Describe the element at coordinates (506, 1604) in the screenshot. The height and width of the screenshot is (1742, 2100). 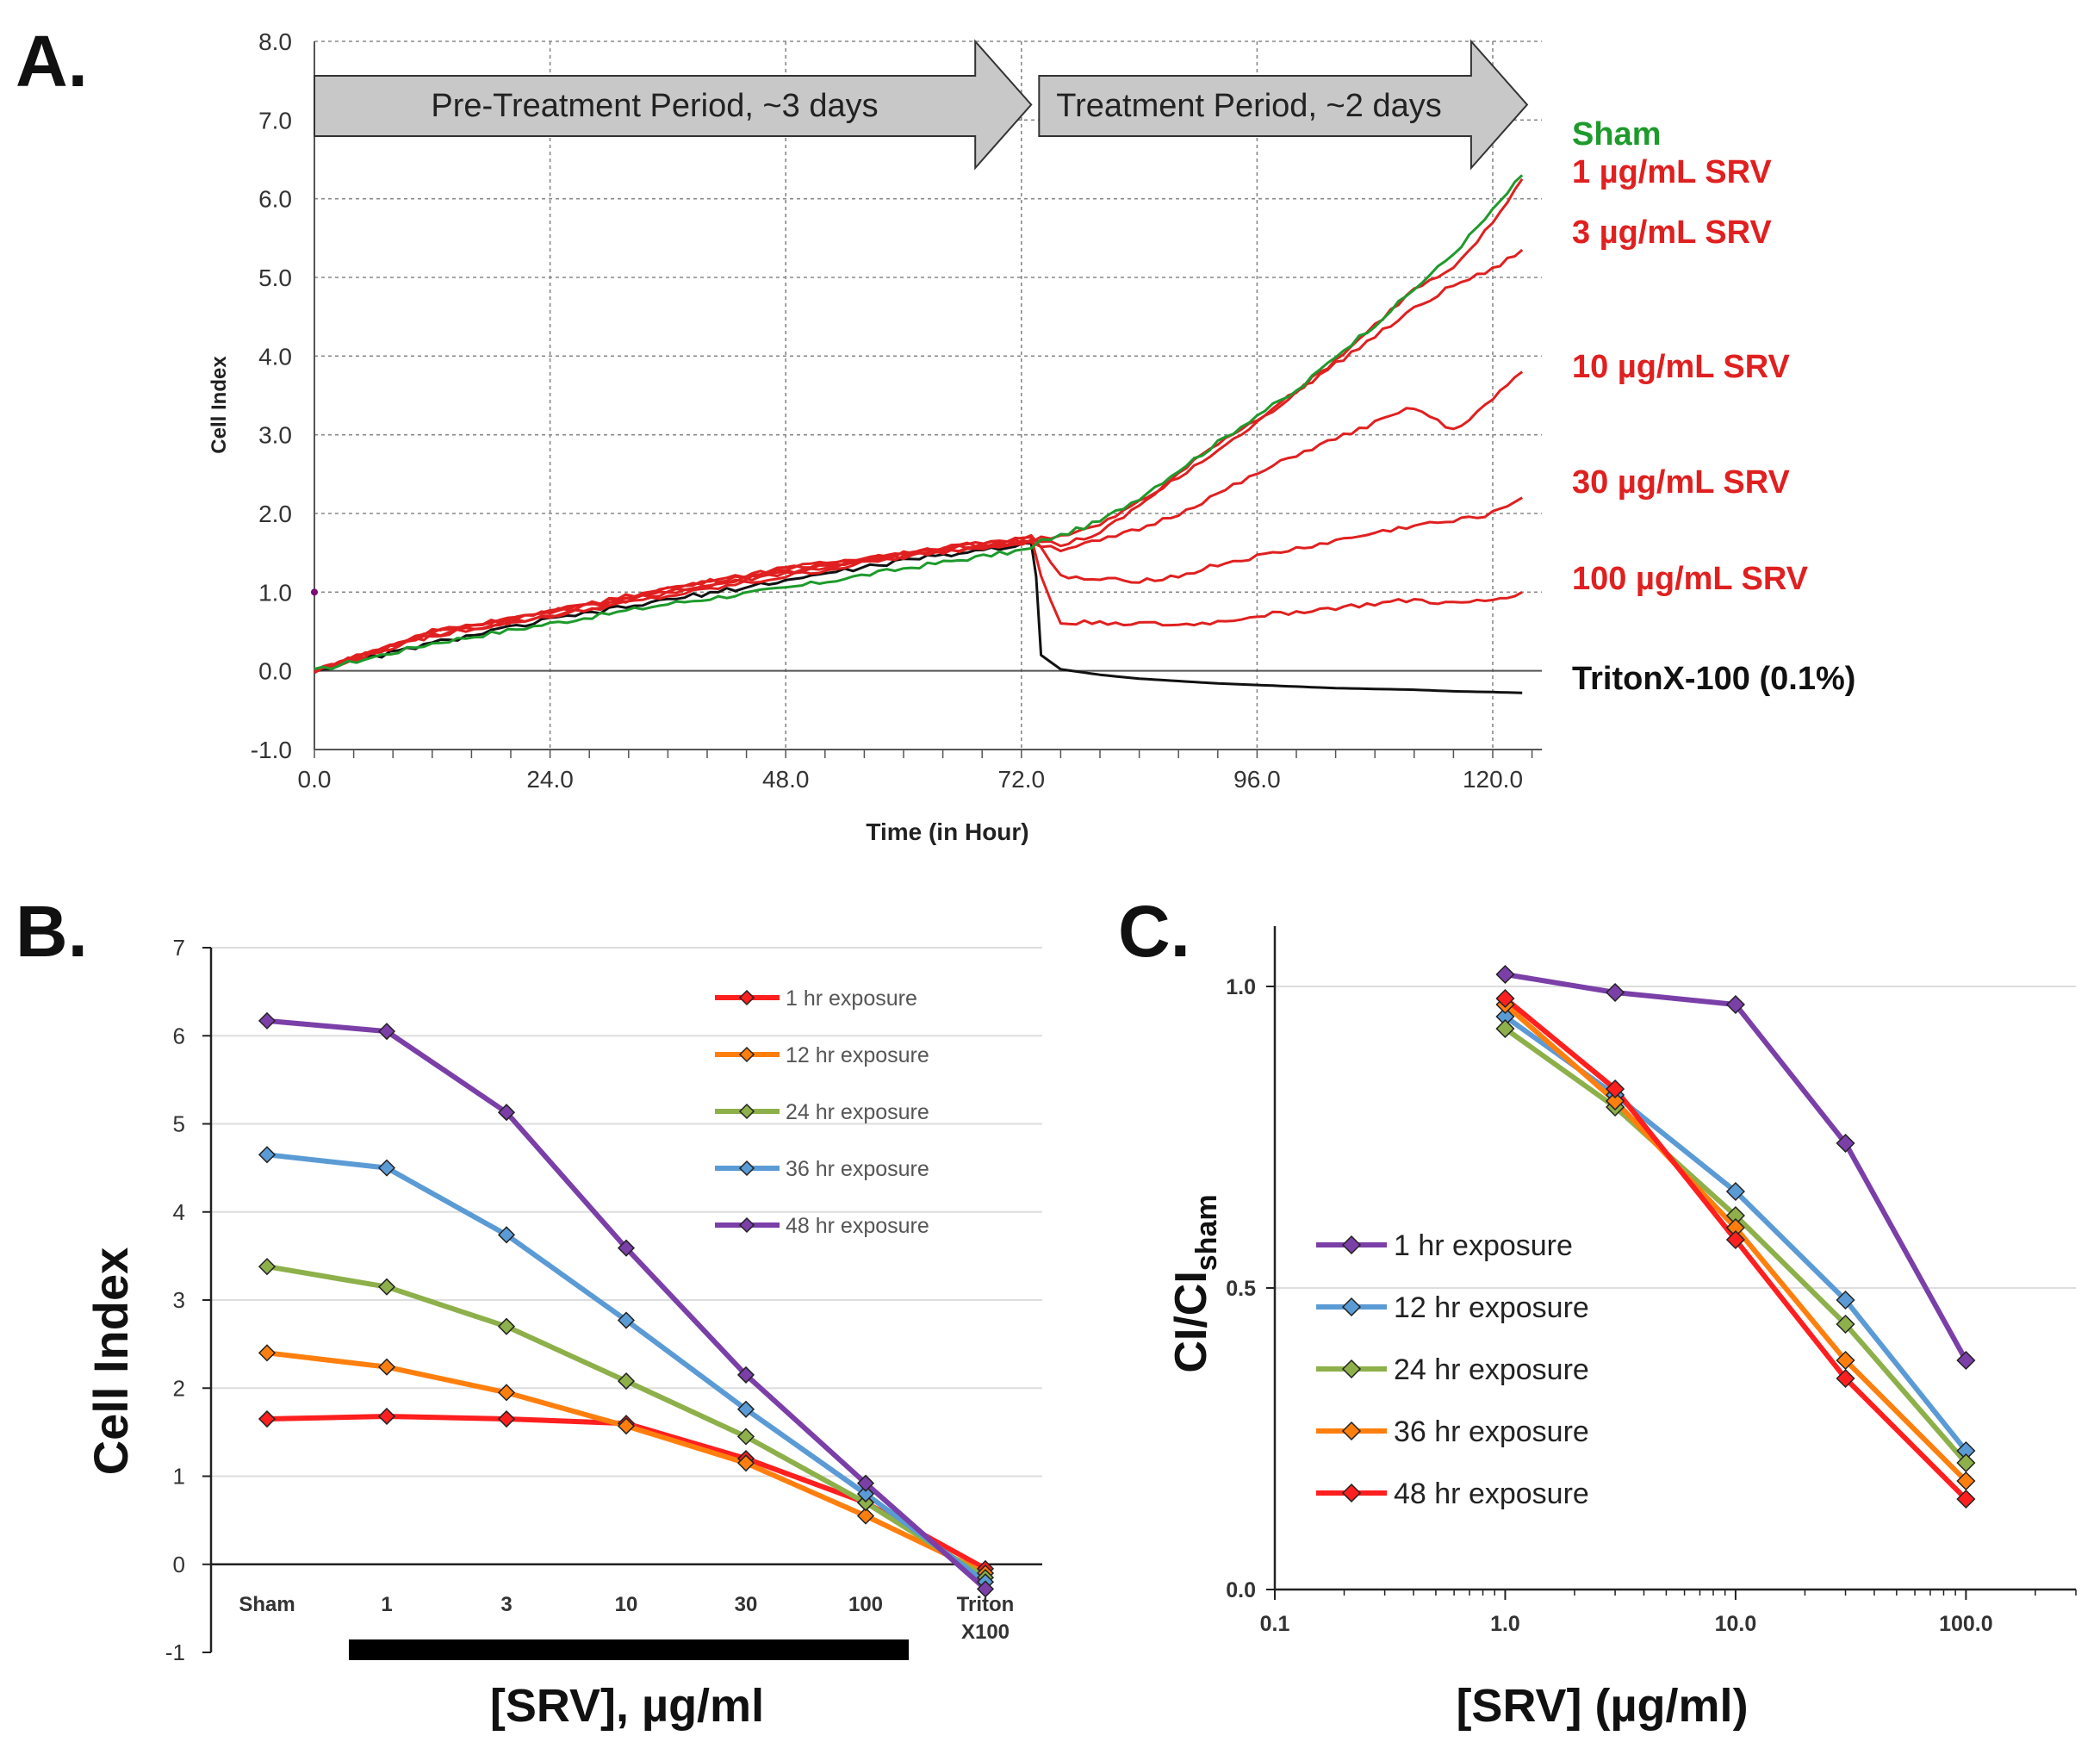
I see `b-category-label: 3` at that location.